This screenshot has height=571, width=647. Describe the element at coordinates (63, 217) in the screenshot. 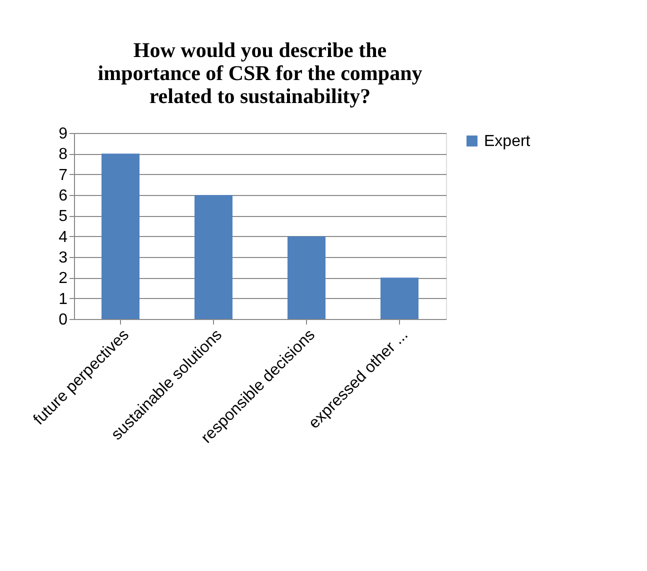

I see `y-tick-label: 5` at that location.